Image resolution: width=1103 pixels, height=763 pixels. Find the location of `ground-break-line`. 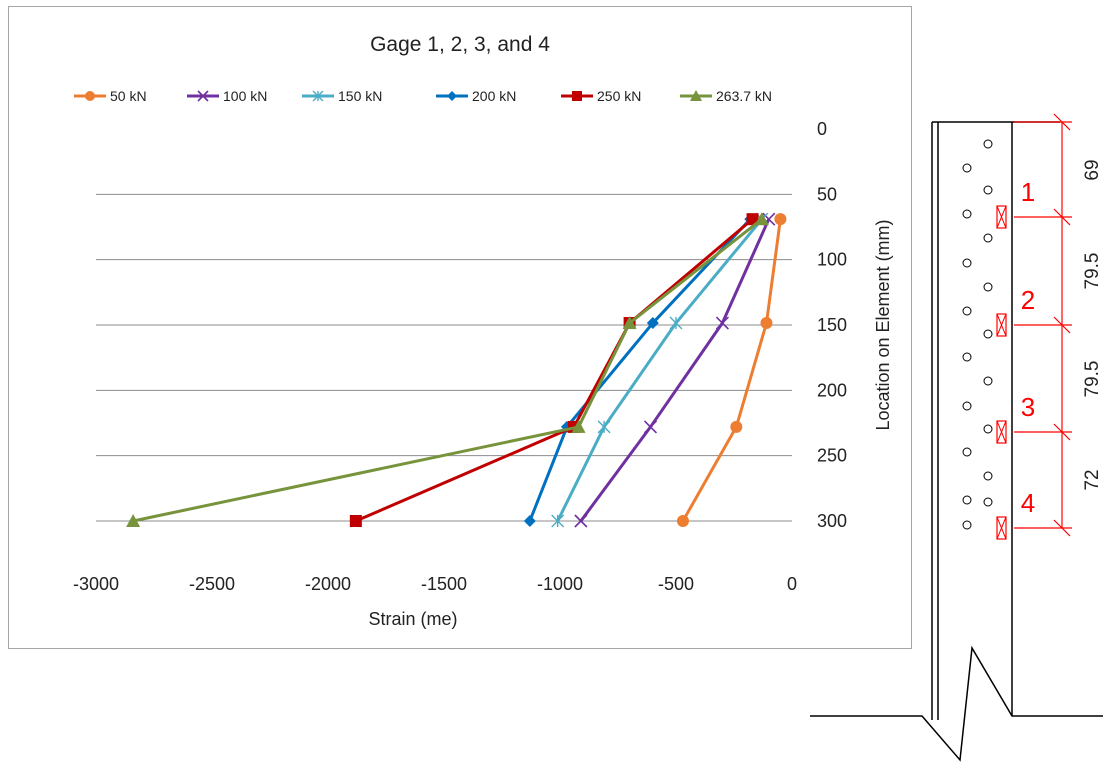

ground-break-line is located at coordinates (956, 703).